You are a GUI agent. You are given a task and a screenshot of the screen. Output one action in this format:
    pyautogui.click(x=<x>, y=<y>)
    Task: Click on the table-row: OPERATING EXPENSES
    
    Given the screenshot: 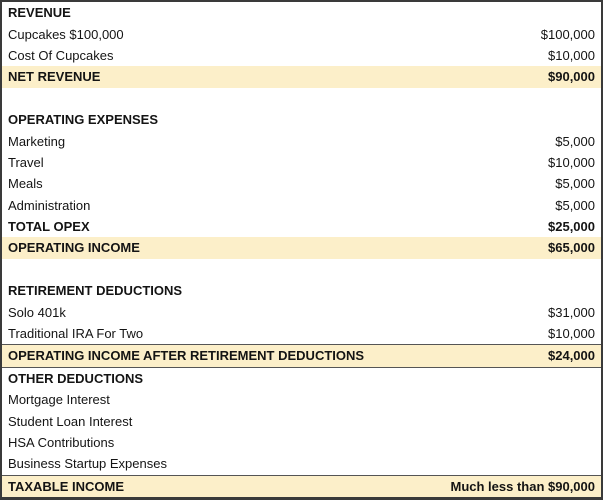 What is the action you would take?
    pyautogui.click(x=301, y=119)
    